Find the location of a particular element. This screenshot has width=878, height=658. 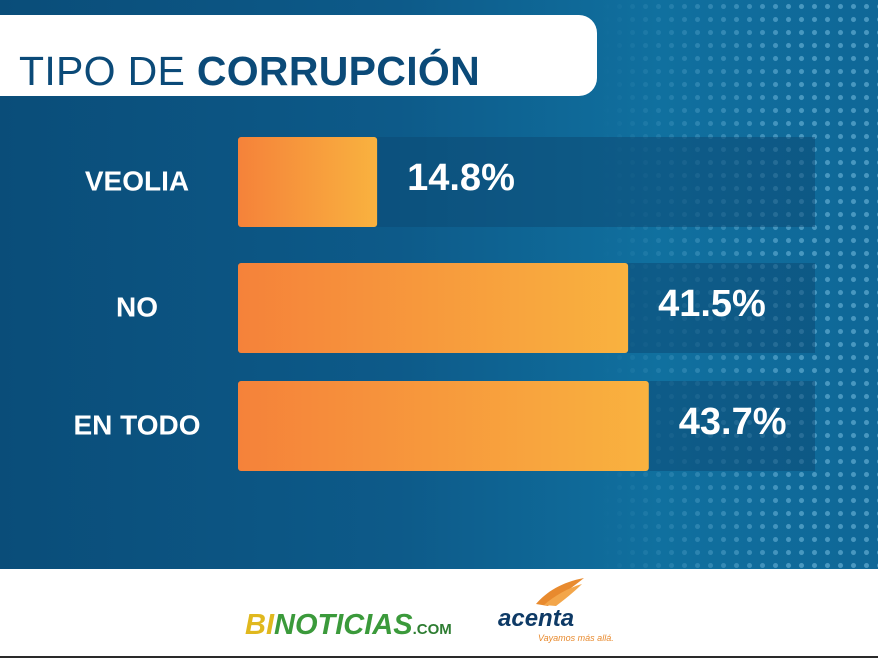

page-title: TIPO DE CORRUPCIÓN is located at coordinates (249, 71).